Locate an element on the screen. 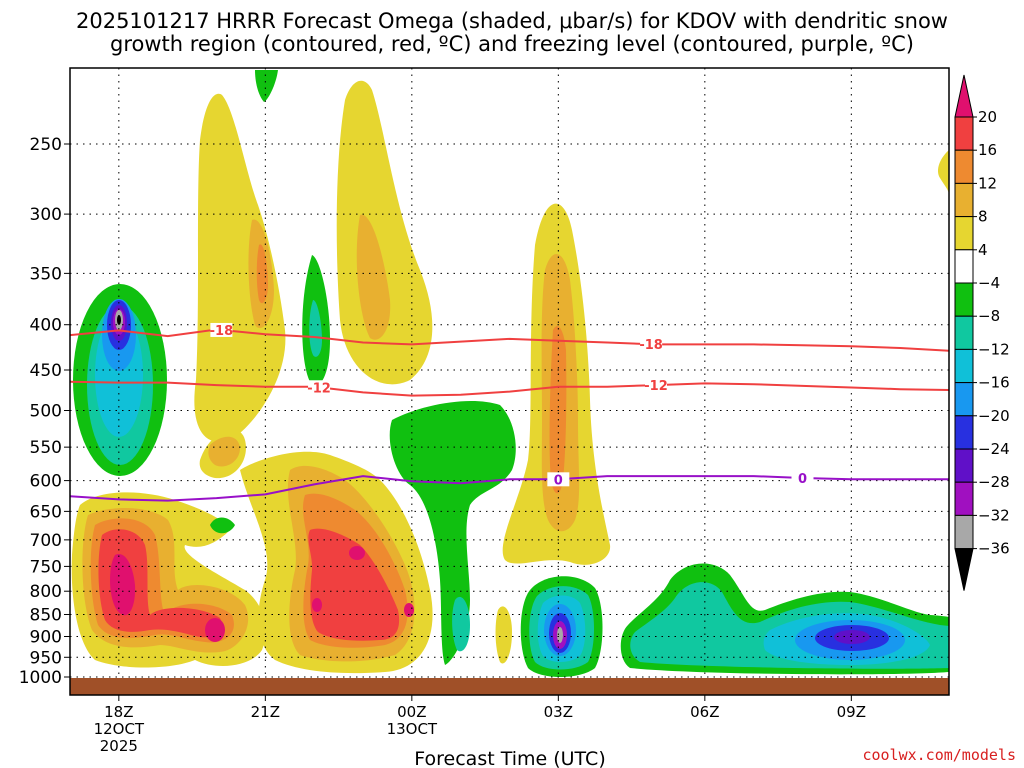  x-axis-label: Forecast Time (UTC) is located at coordinates (509, 758).